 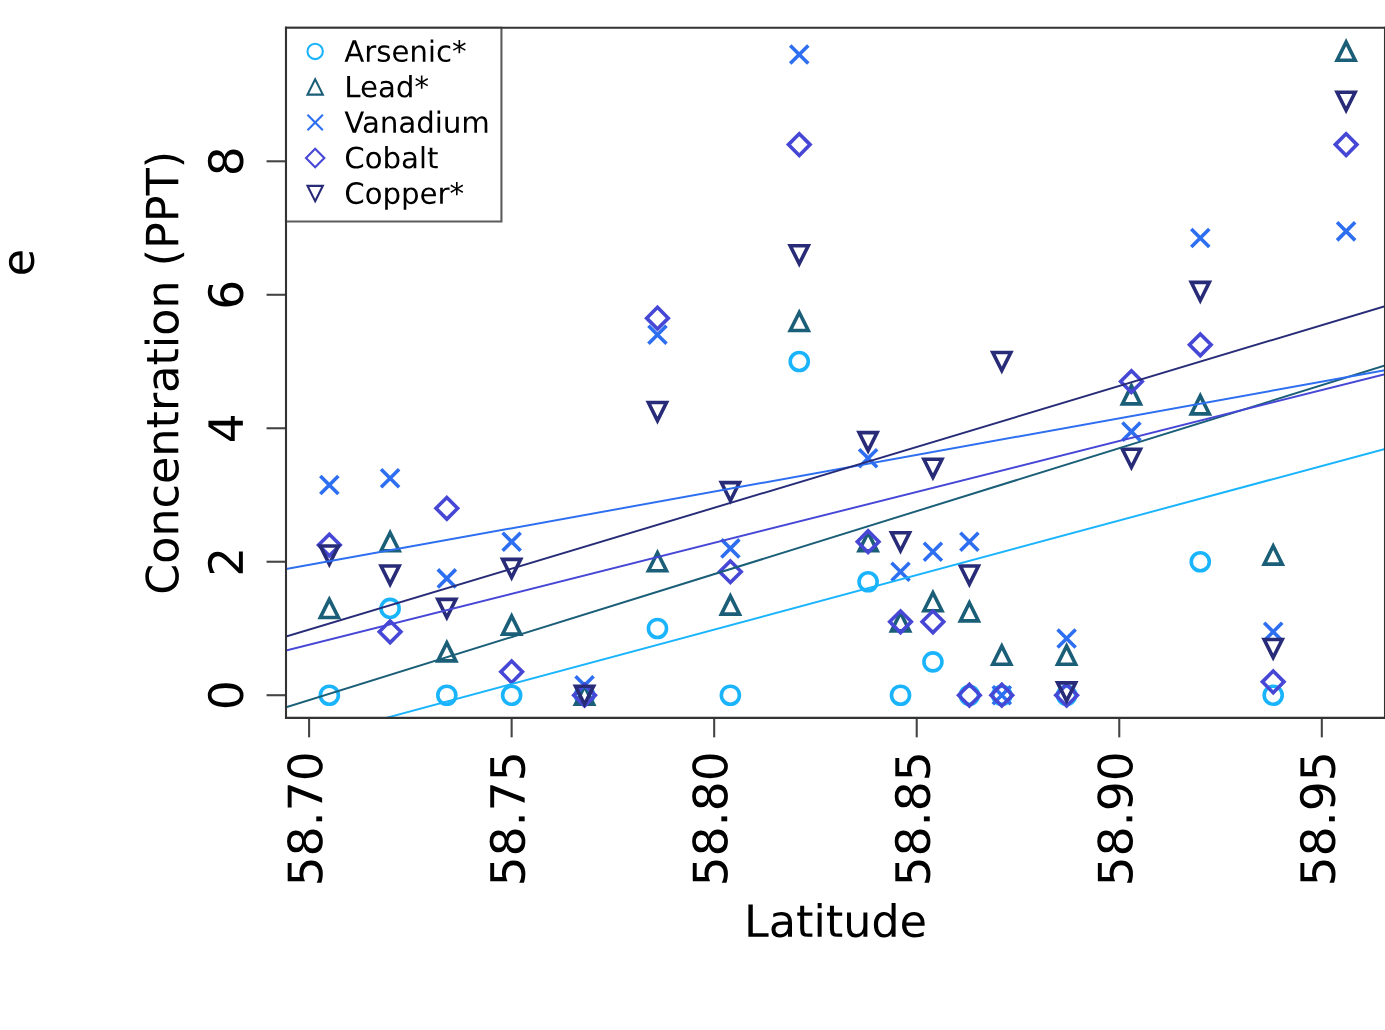 I want to click on y-tick-label: 6, so click(x=225, y=294).